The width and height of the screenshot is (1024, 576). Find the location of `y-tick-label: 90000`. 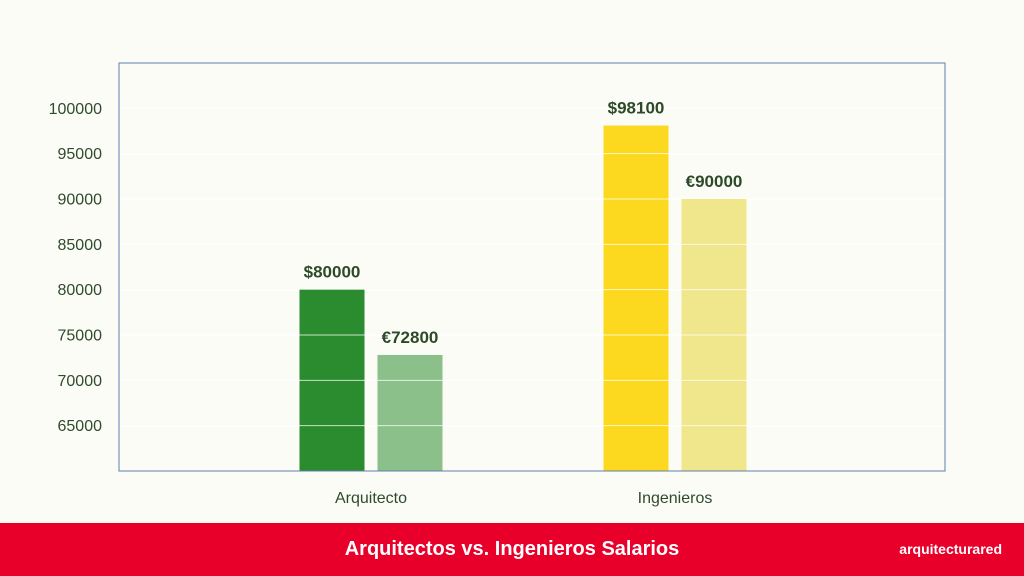

y-tick-label: 90000 is located at coordinates (80, 200).